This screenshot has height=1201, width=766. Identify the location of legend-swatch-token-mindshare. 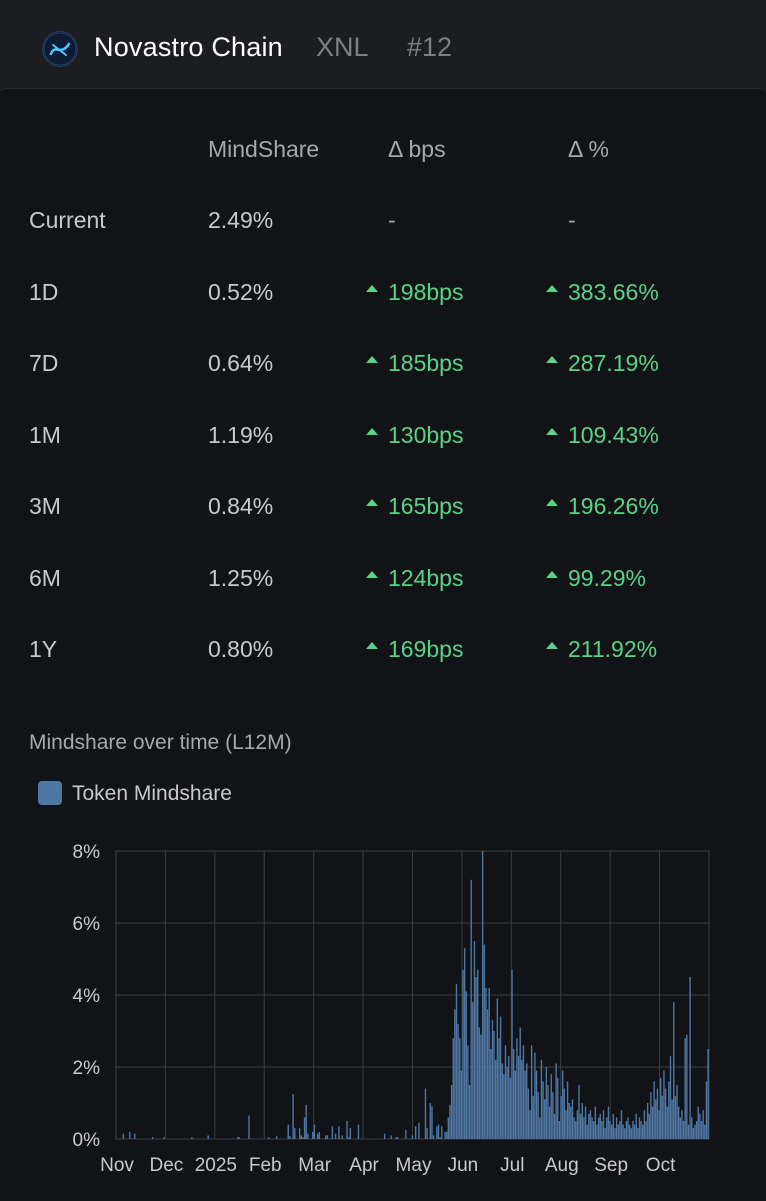
(50, 793).